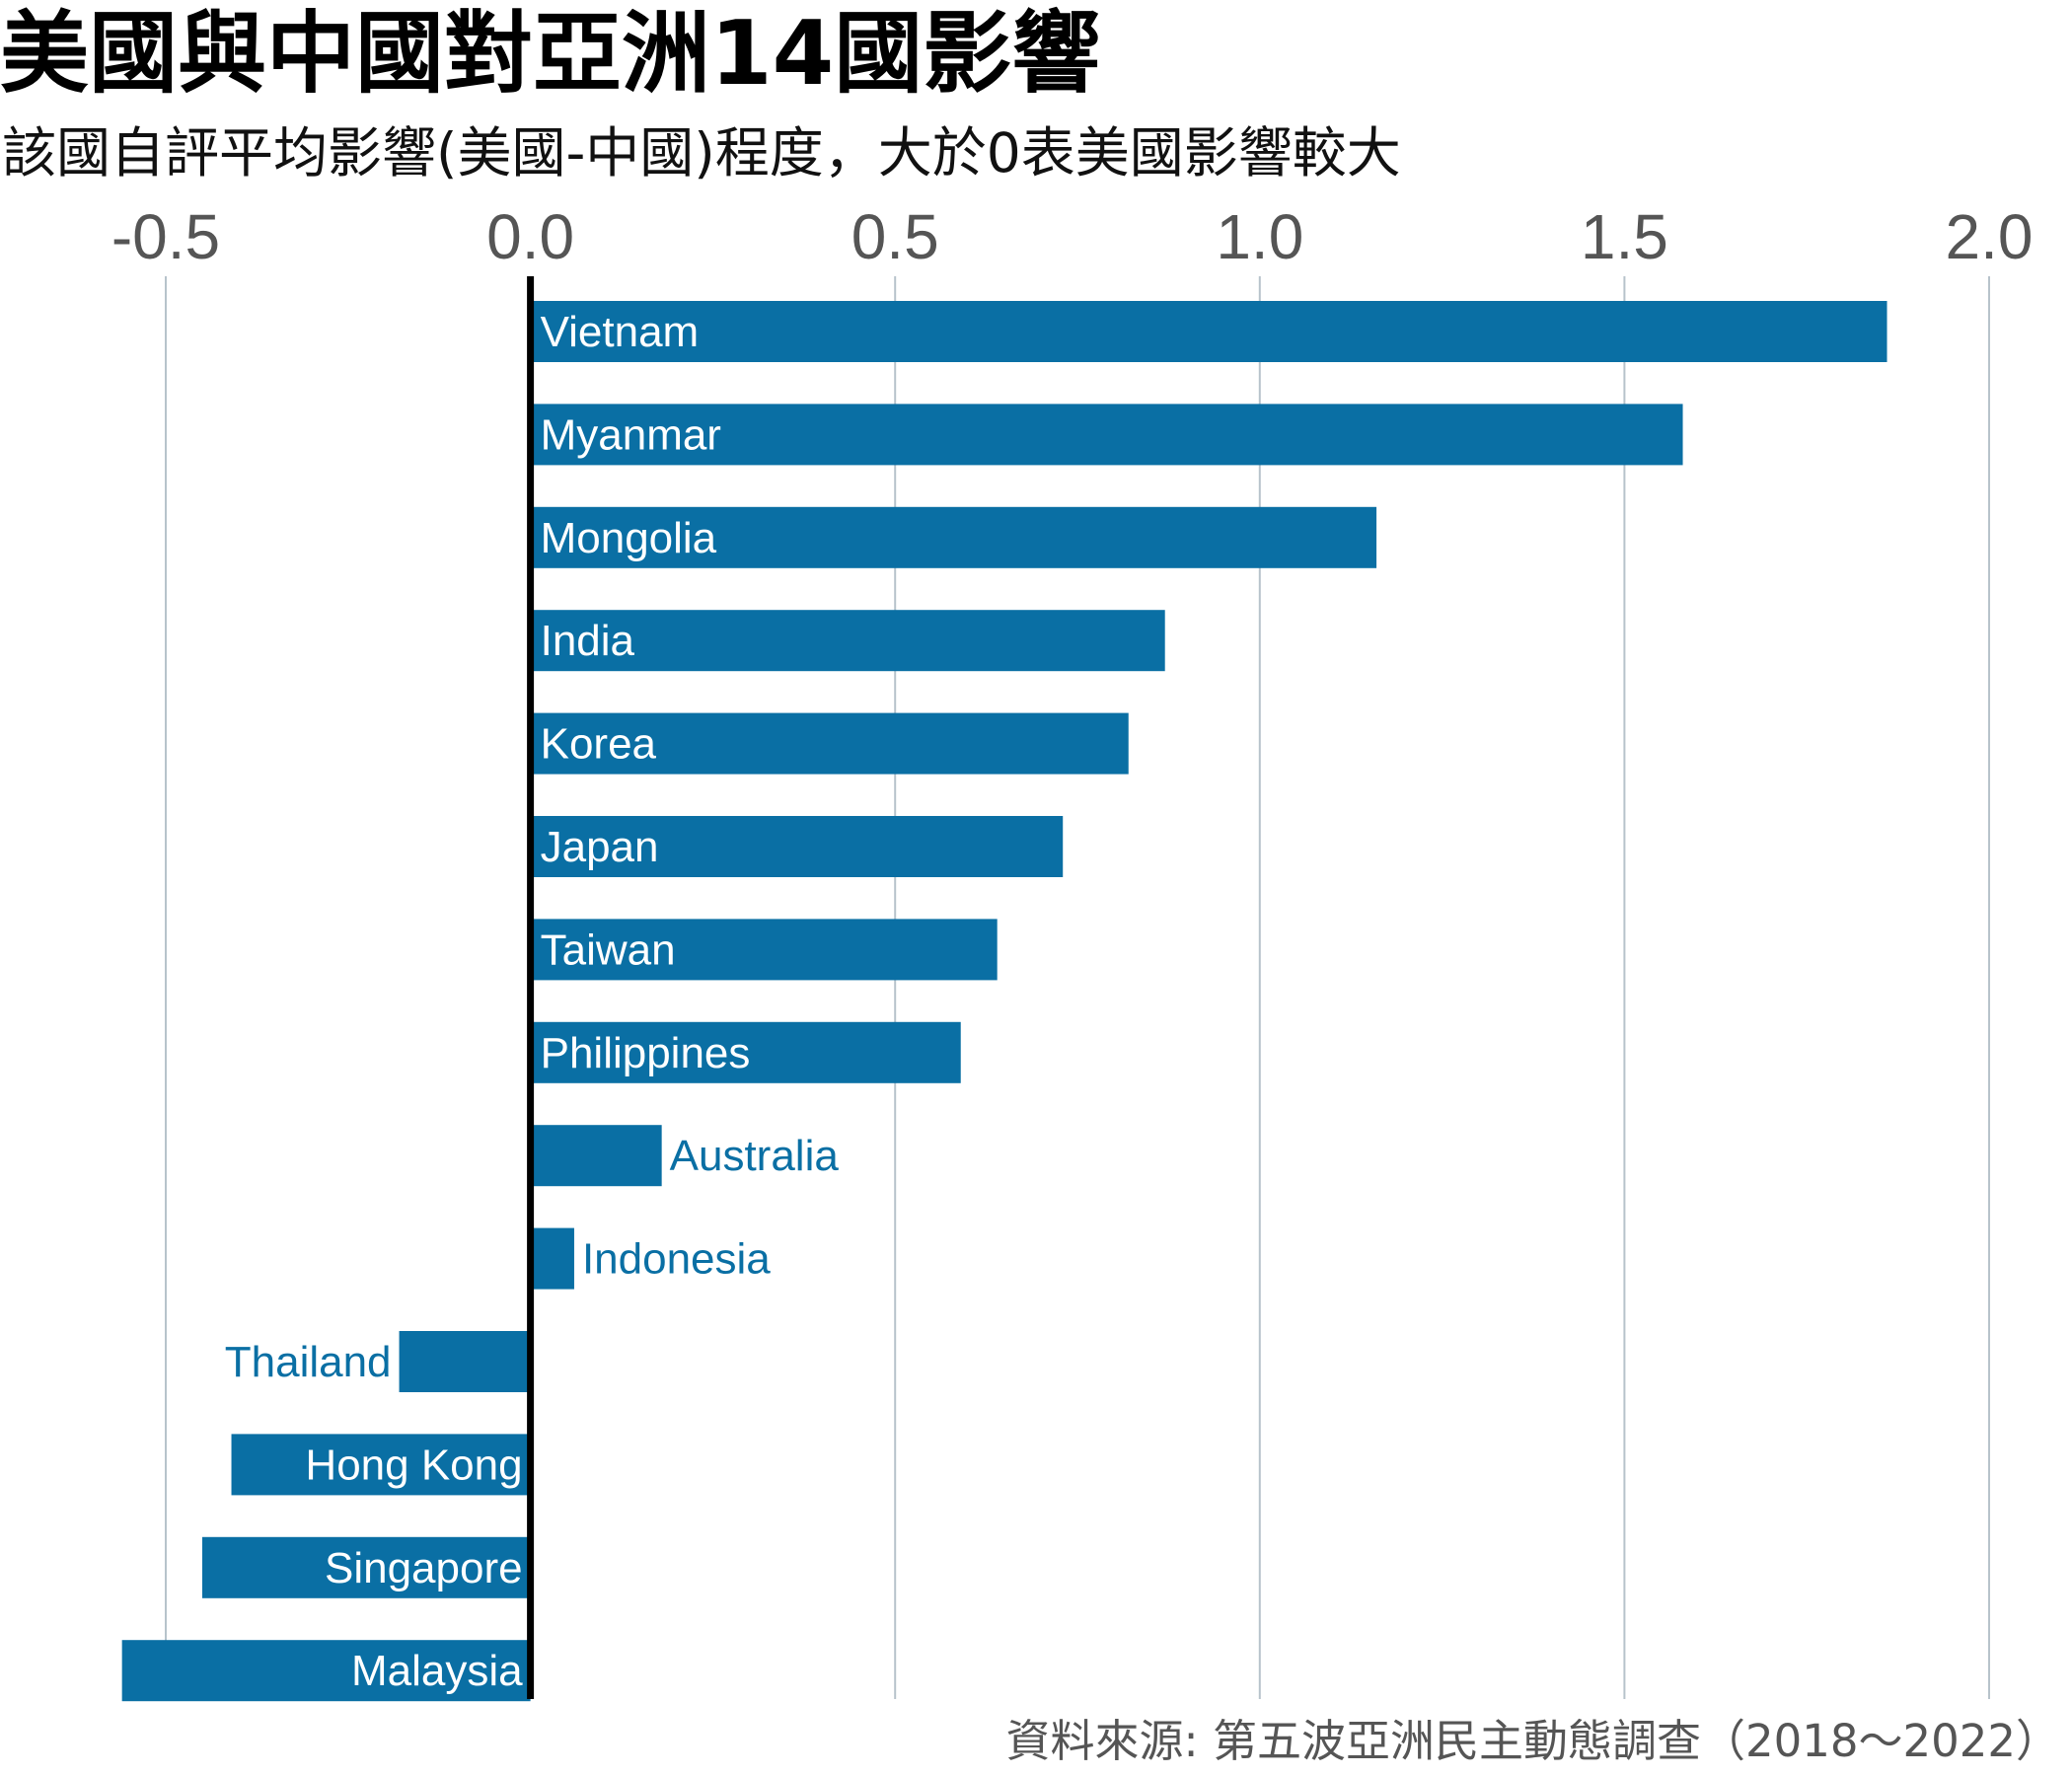  I want to click on bar-label: Malaysia, so click(437, 1671).